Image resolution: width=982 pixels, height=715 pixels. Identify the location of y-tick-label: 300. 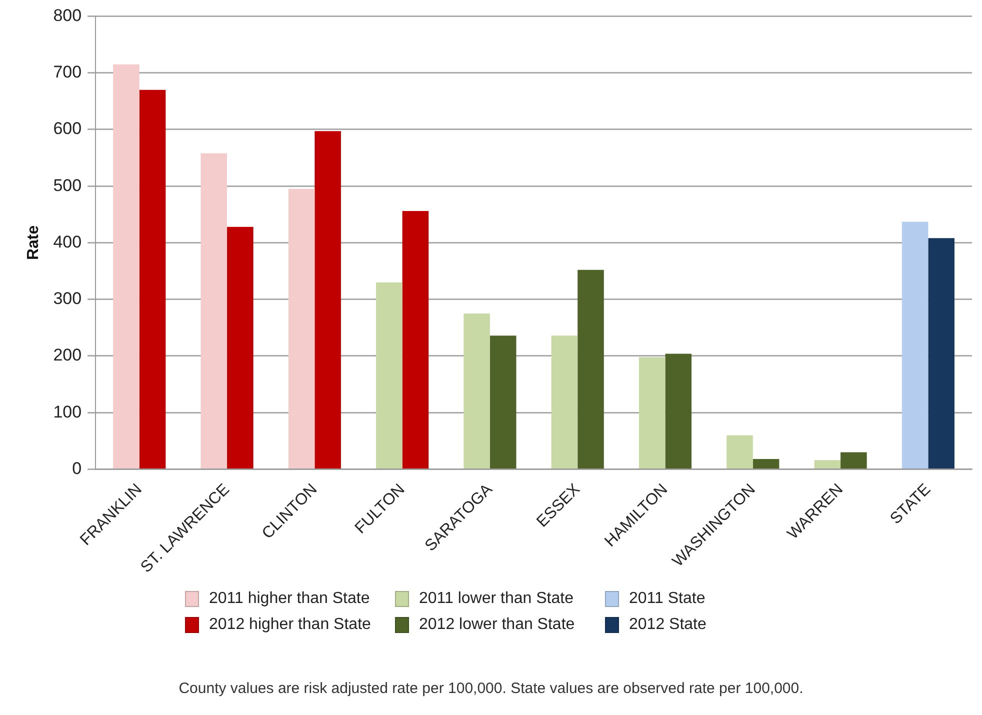
(67, 298).